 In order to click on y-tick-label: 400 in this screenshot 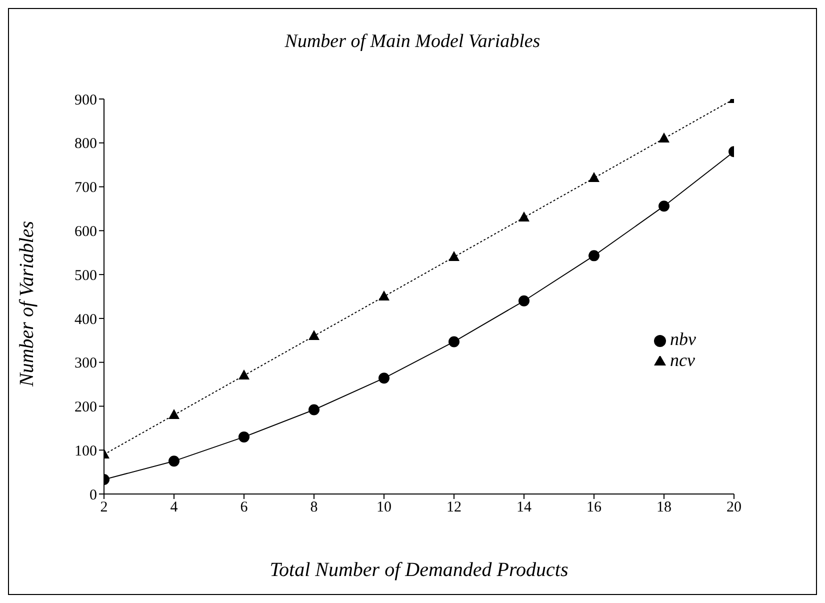, I will do `click(85, 320)`.